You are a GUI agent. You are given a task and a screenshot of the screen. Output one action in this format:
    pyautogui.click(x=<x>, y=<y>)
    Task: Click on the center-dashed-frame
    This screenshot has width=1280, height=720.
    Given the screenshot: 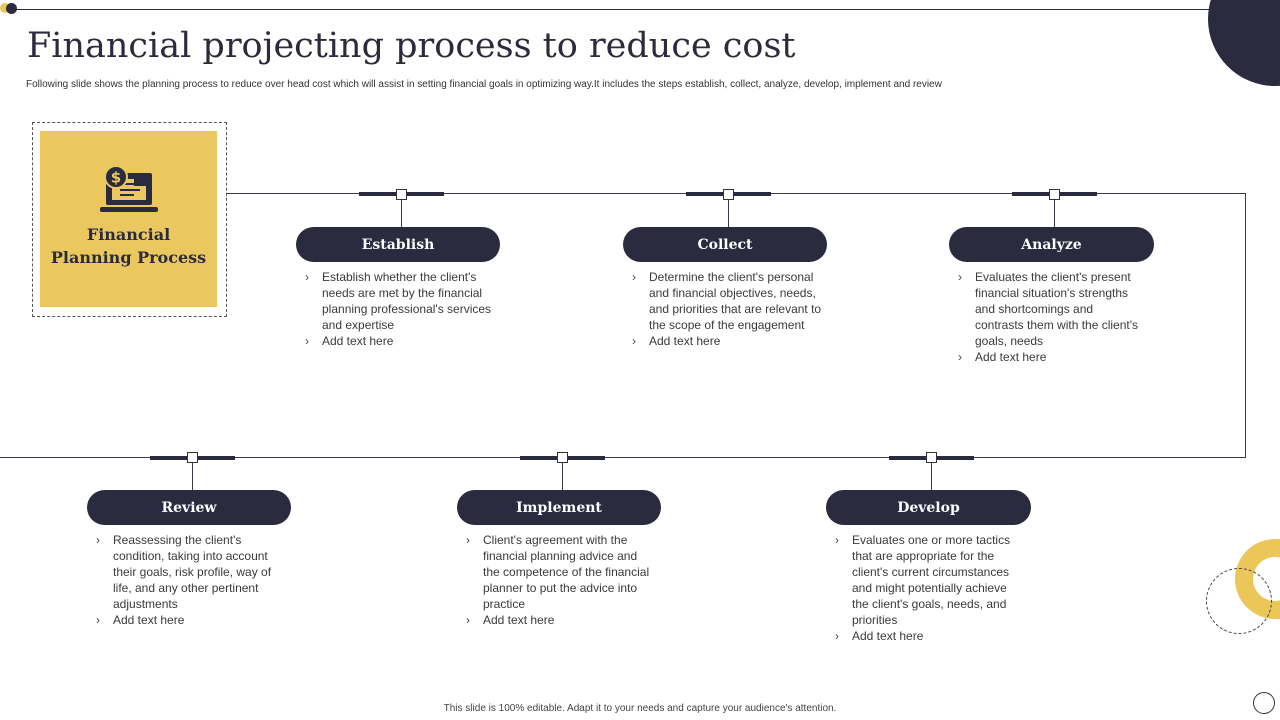 What is the action you would take?
    pyautogui.click(x=129, y=219)
    